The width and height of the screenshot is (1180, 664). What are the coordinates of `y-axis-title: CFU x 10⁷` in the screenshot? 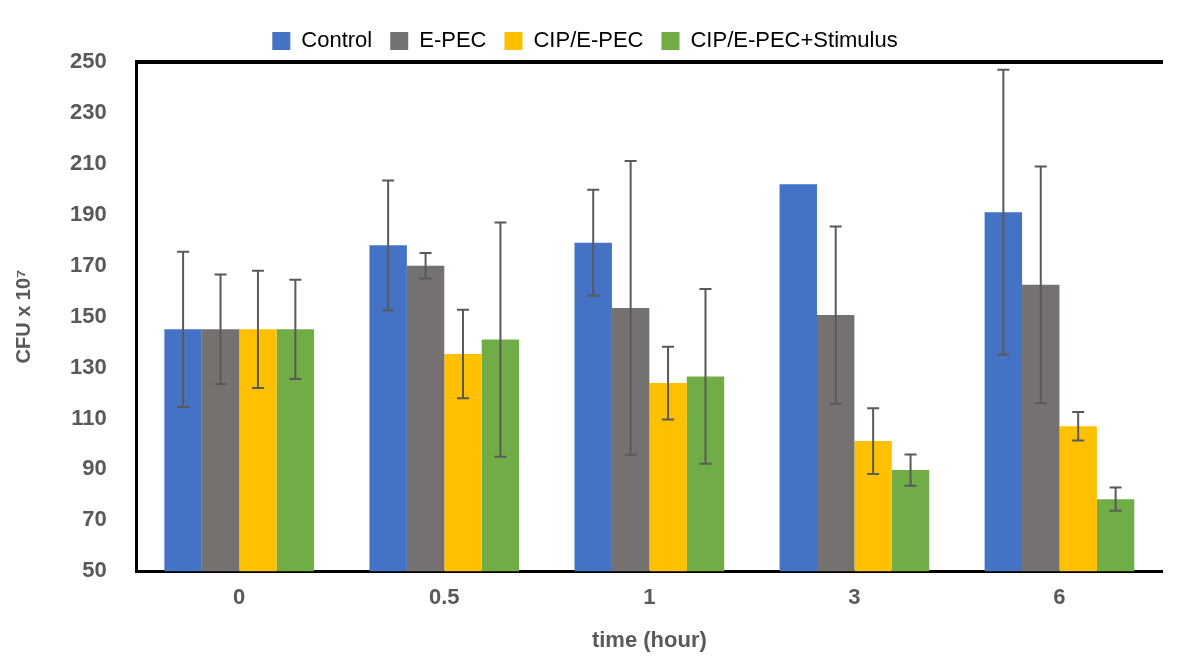 It's located at (22, 316).